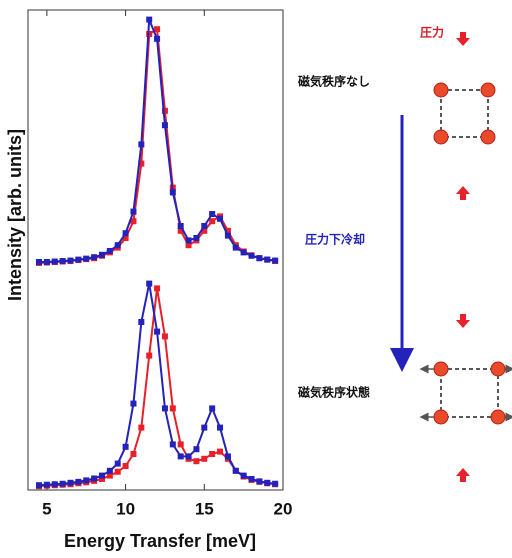  Describe the element at coordinates (333, 81) in the screenshot. I see `state-top-label: 磁気秩序なし` at that location.